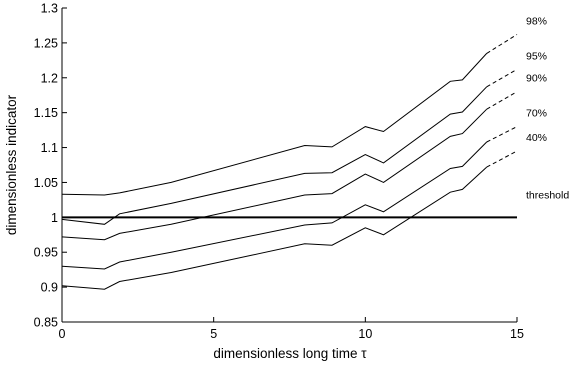  I want to click on y-tick-label: 1.2, so click(49, 78).